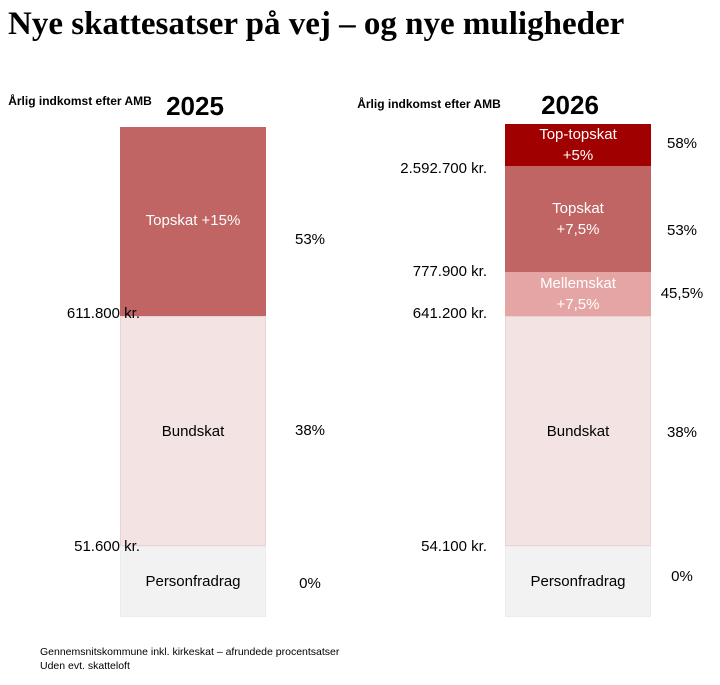 The height and width of the screenshot is (685, 720). Describe the element at coordinates (578, 283) in the screenshot. I see `segment-label: Mellemskat` at that location.